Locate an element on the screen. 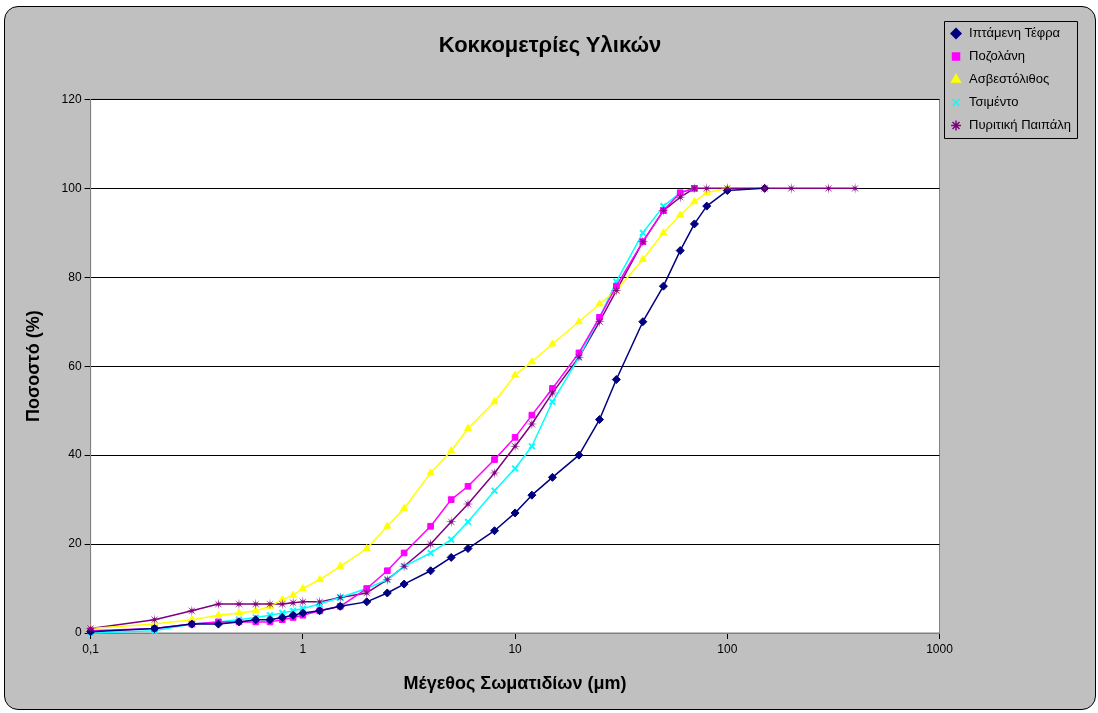 The image size is (1098, 713). y-tick-label: 0 is located at coordinates (78, 632).